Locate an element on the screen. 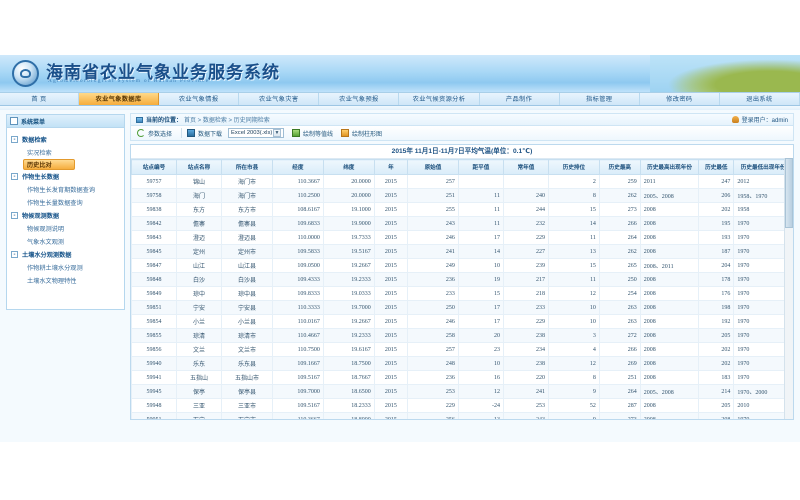 This screenshot has width=800, height=500. cell-所在市县: 海门市 is located at coordinates (247, 181).